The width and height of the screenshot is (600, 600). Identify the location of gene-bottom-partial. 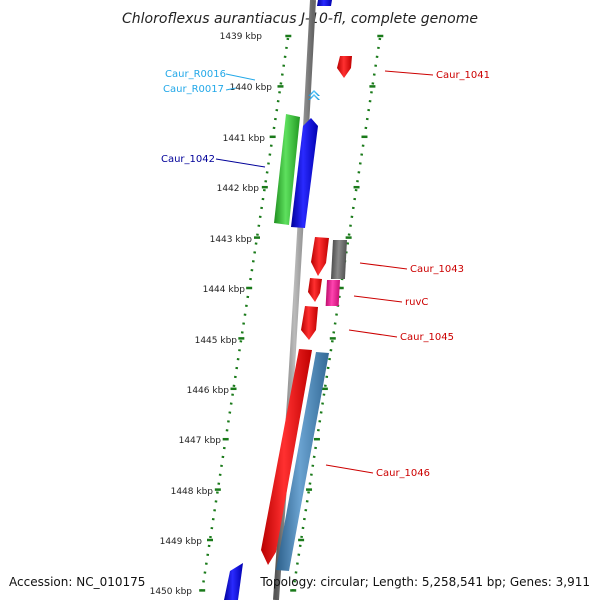
(233, 581).